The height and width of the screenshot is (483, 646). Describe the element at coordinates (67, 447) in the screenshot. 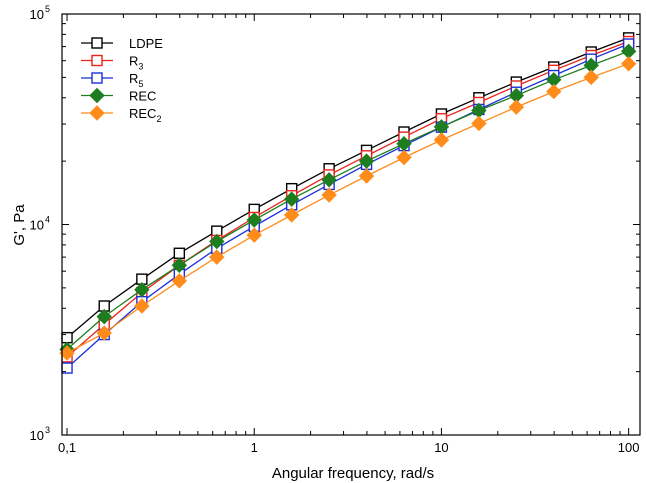

I see `x-tick-label: 0,1` at that location.